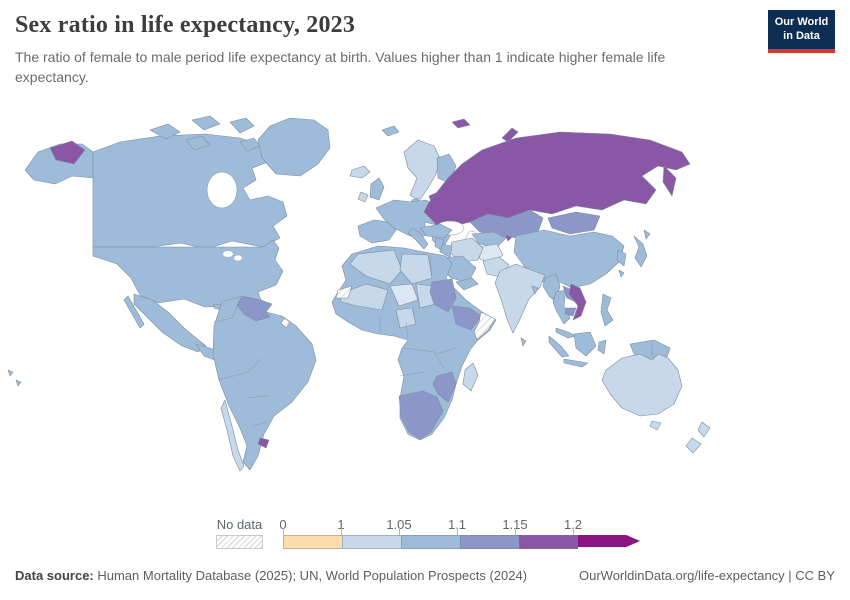 The image size is (850, 600). What do you see at coordinates (430, 542) in the screenshot?
I see `legend-bin-1.05–1.1` at bounding box center [430, 542].